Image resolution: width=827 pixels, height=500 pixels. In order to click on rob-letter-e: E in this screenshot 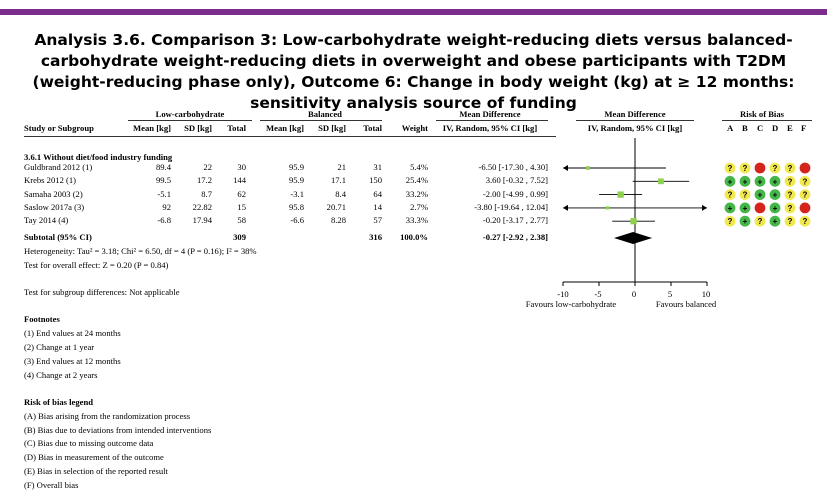, I will do `click(790, 128)`.